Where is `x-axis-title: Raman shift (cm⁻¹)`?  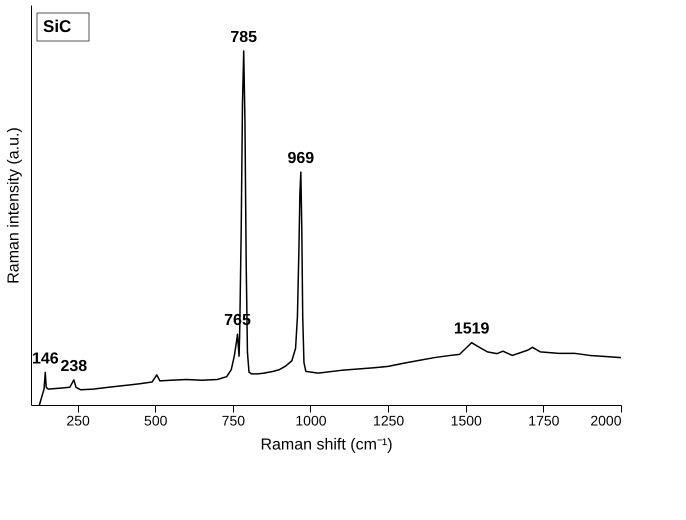
x-axis-title: Raman shift (cm⁻¹) is located at coordinates (326, 445).